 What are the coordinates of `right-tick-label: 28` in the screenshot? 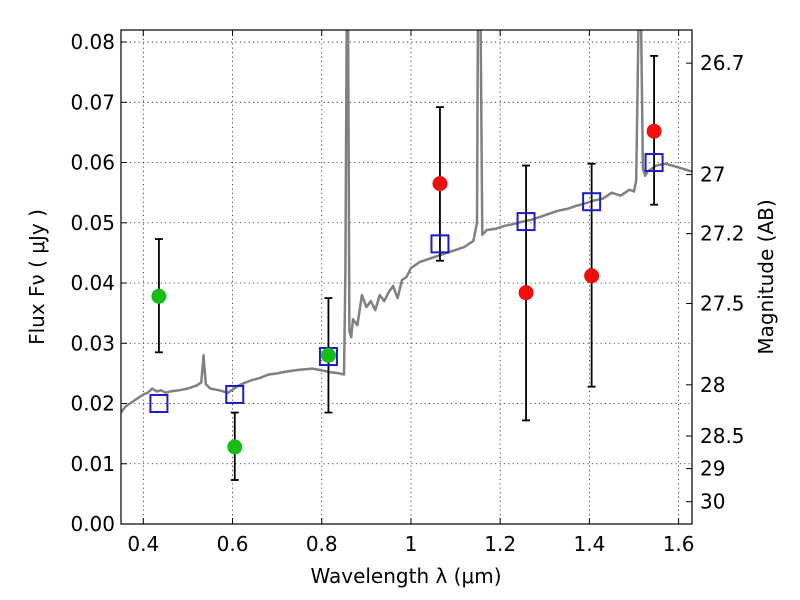 It's located at (712, 385).